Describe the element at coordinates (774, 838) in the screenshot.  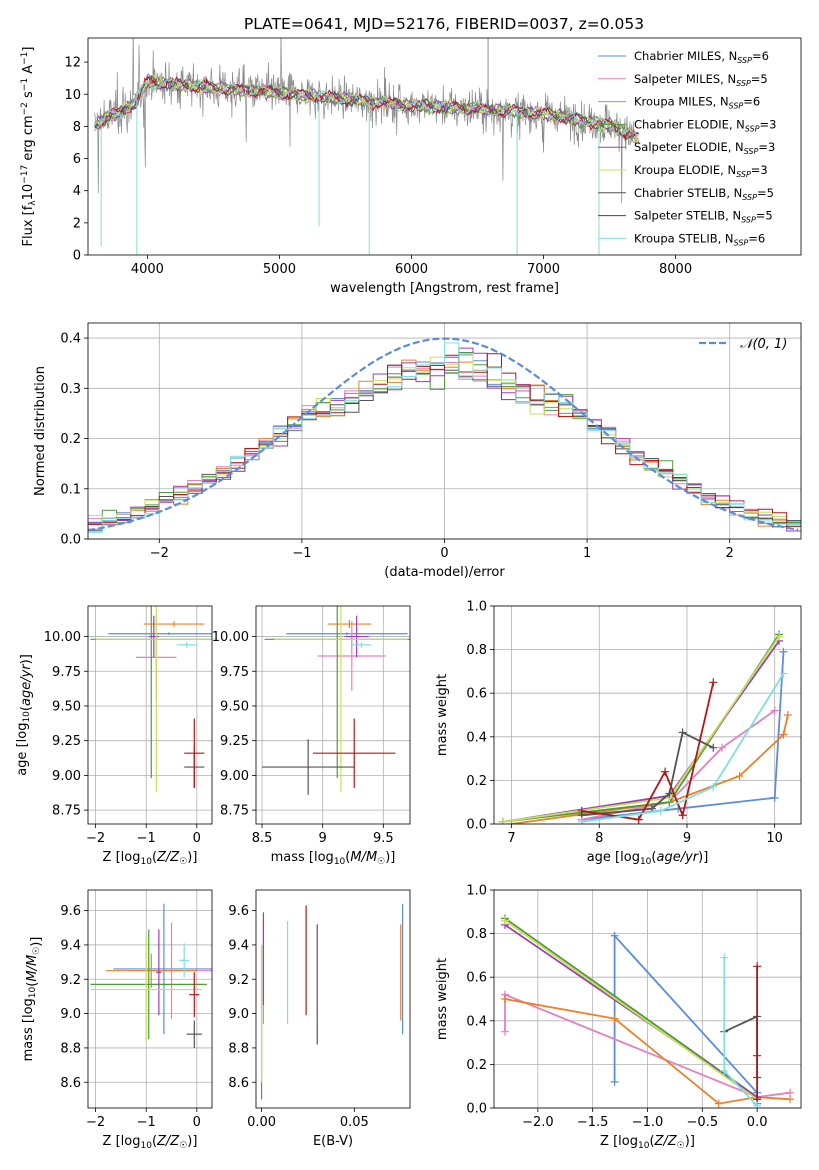
I see `x-tick-label: 10` at that location.